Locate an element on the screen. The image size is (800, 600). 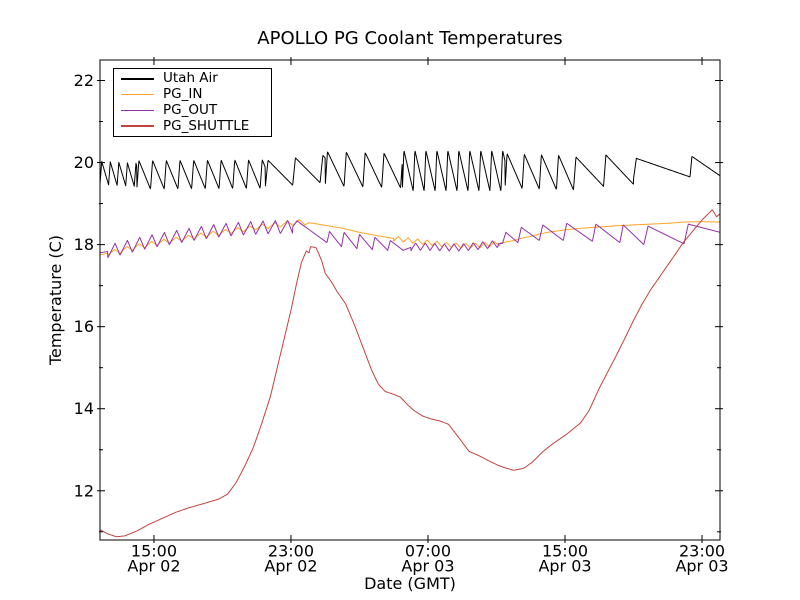
x-tick-label: 07:00 is located at coordinates (428, 551).